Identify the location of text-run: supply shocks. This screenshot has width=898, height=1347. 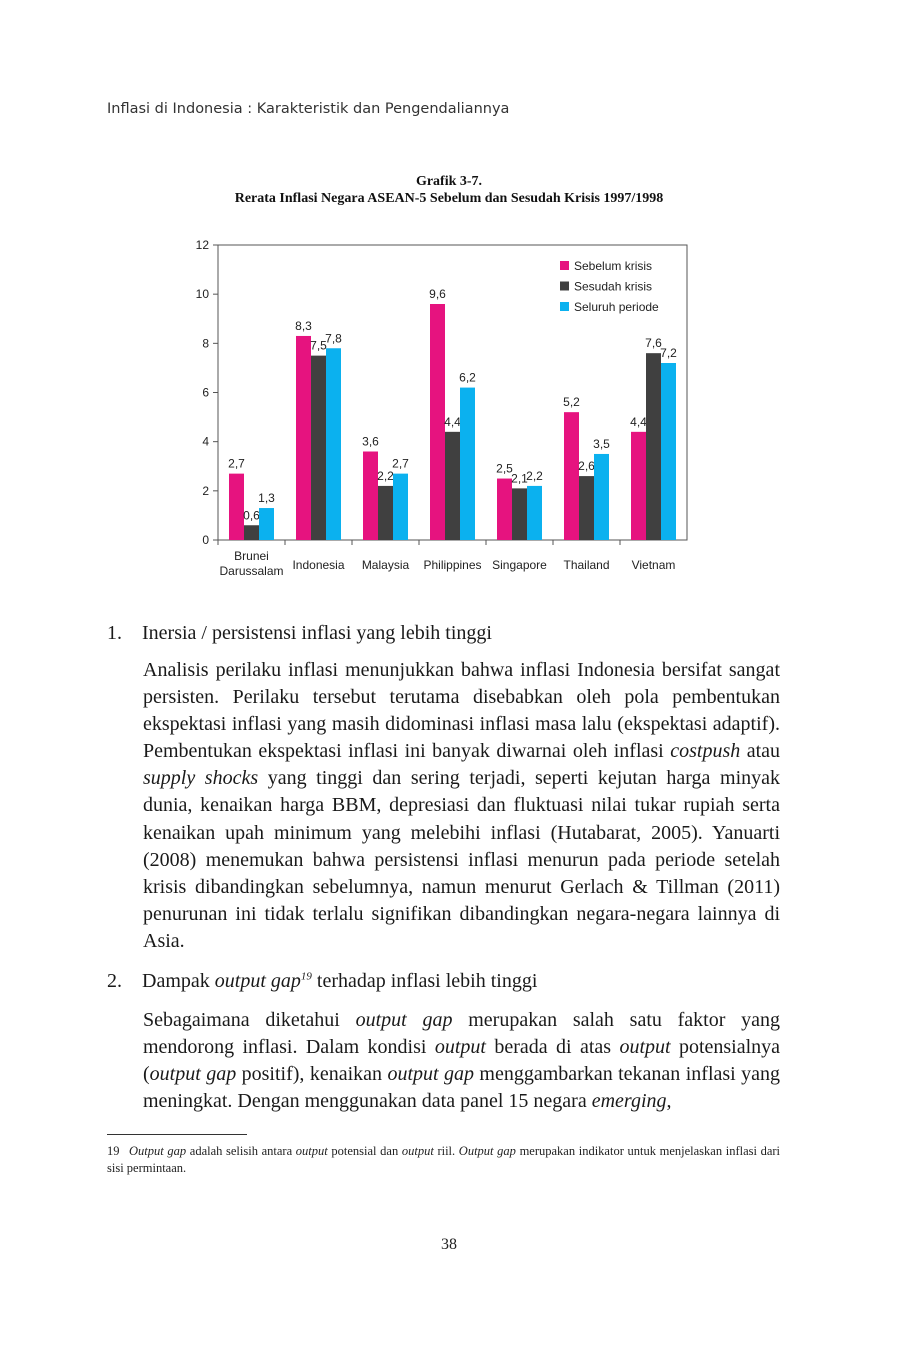
(201, 778).